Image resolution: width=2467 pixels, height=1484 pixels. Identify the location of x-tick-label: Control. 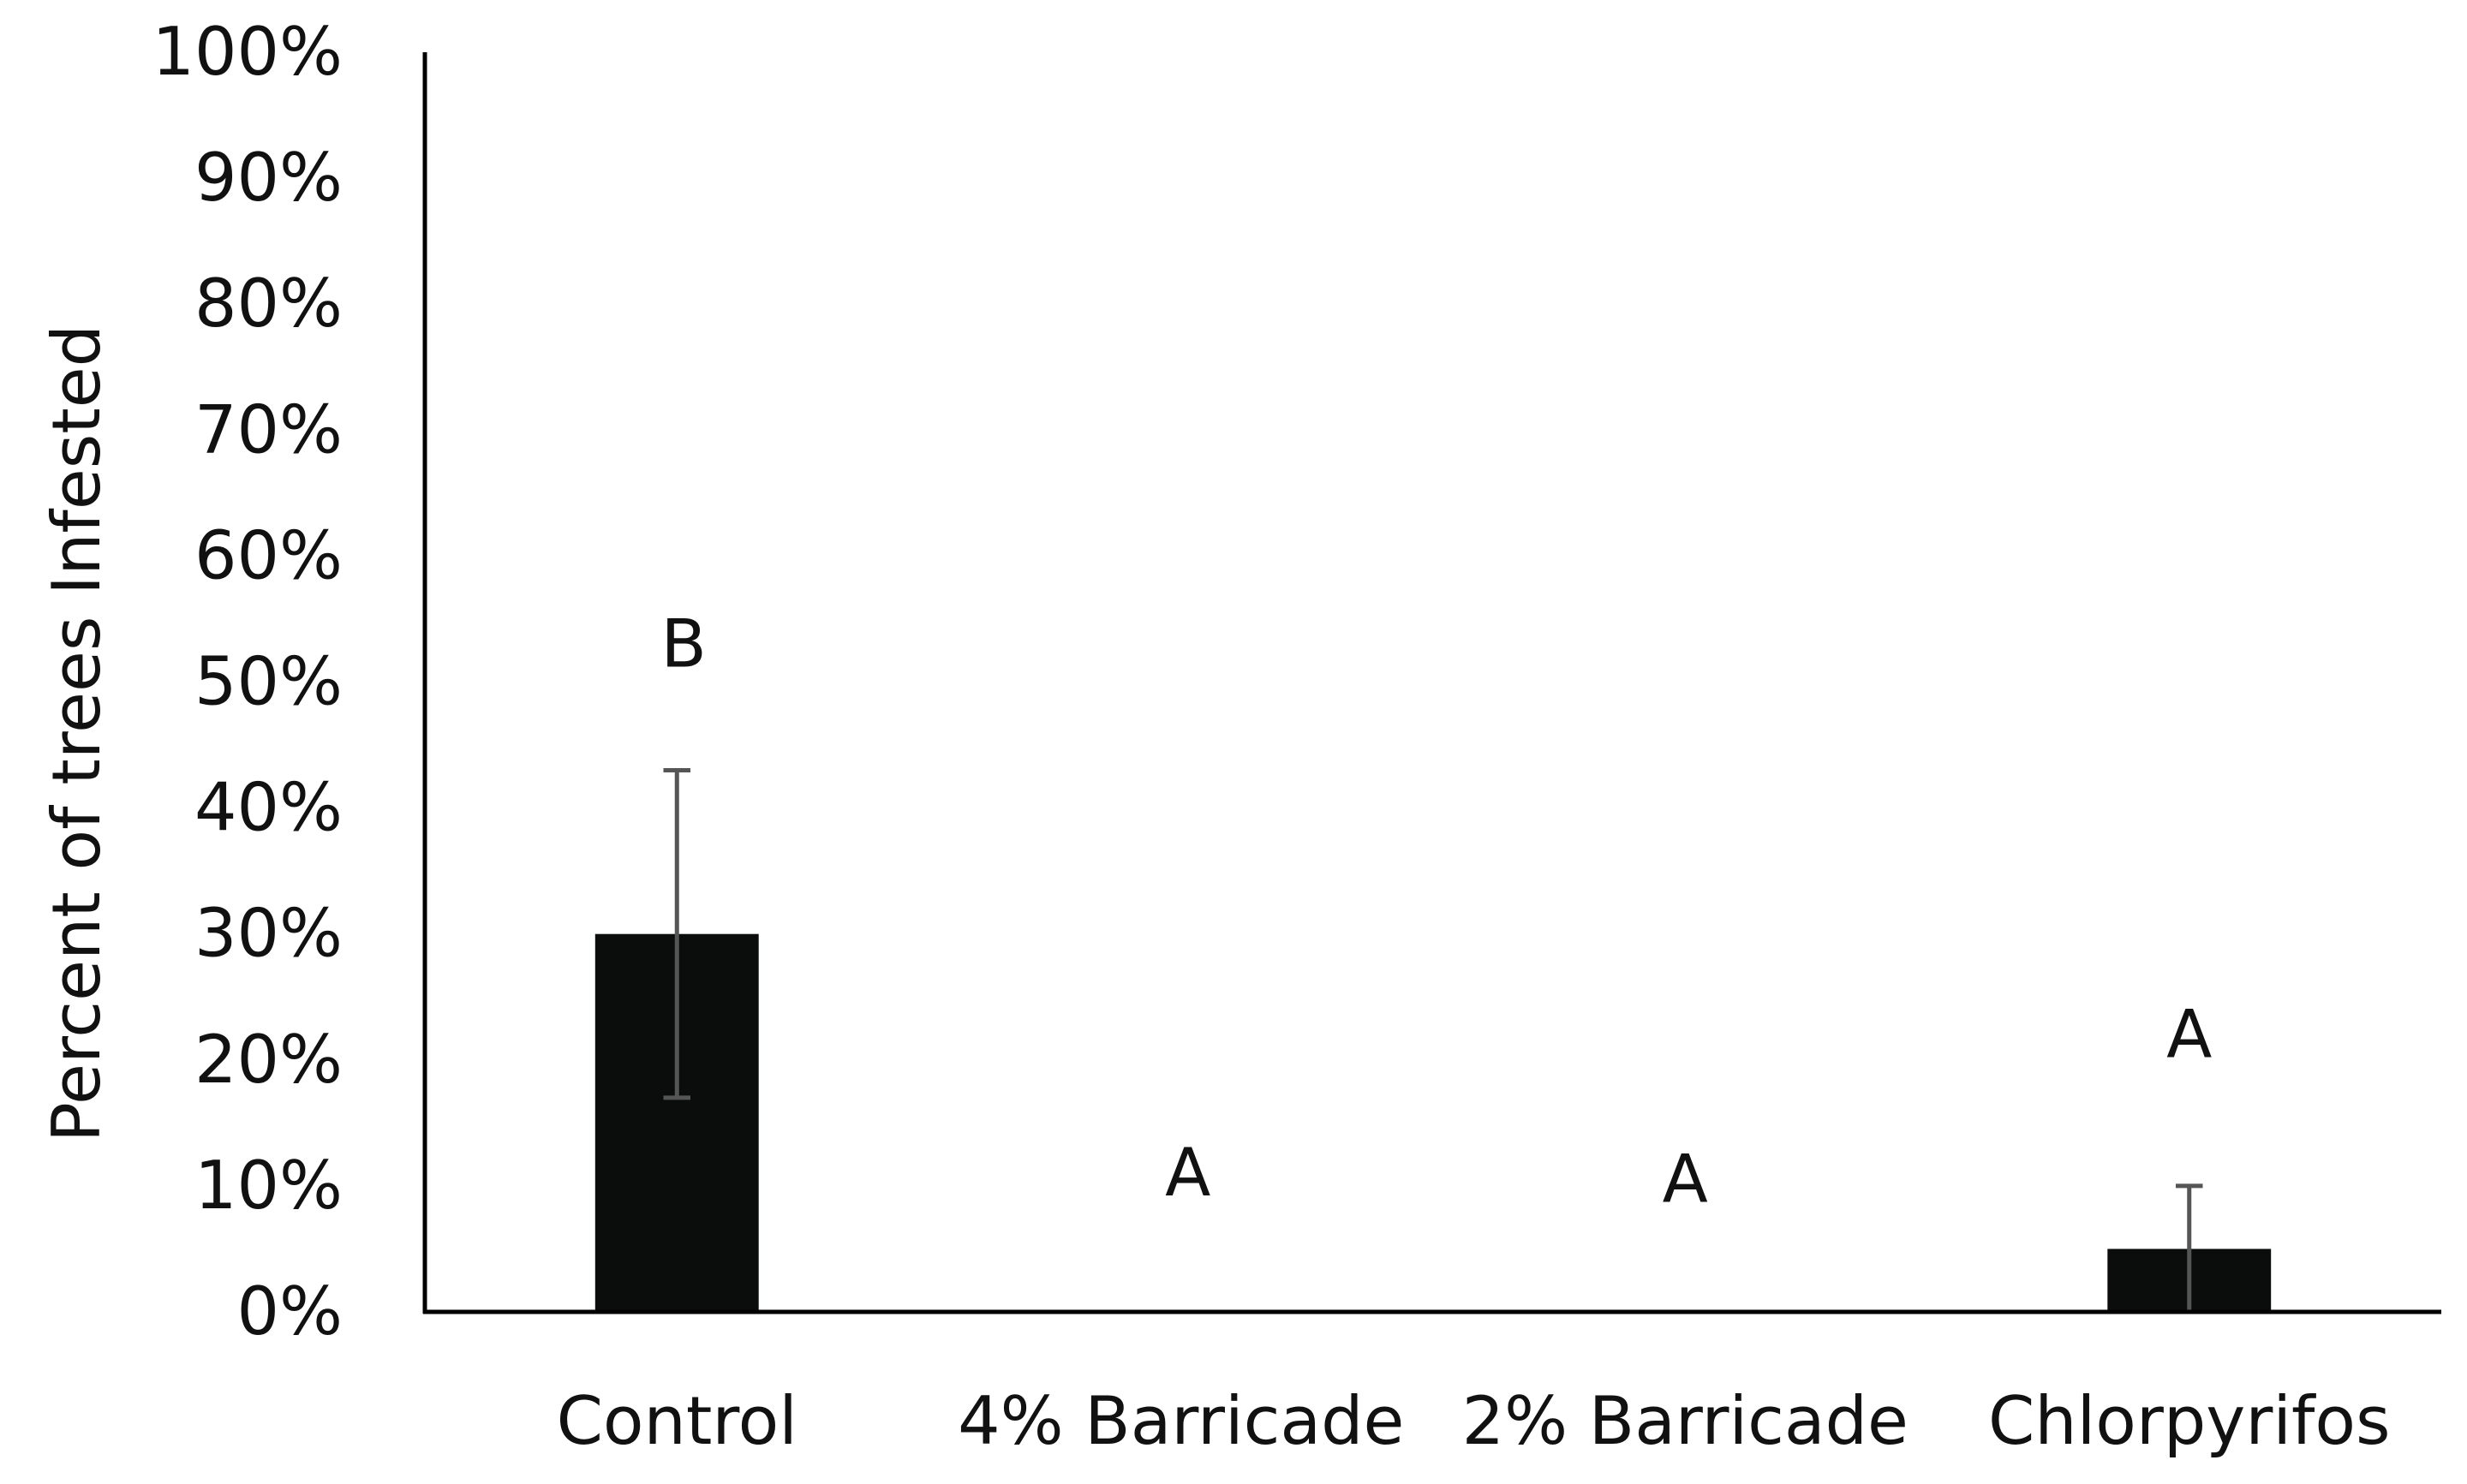
(677, 1422).